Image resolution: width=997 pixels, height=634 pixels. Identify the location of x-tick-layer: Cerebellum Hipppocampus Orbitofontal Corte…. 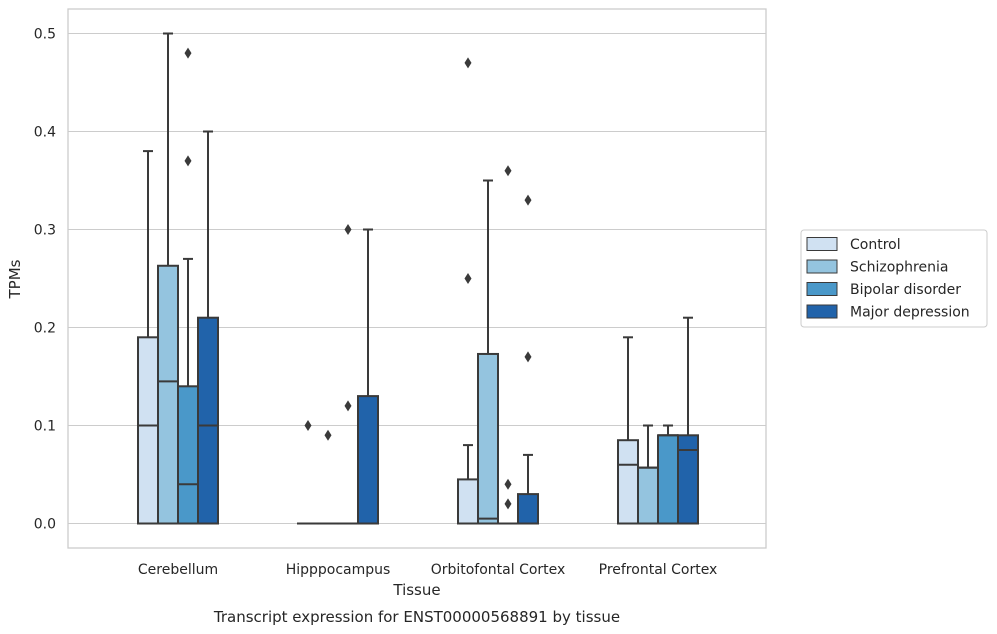
(427, 570).